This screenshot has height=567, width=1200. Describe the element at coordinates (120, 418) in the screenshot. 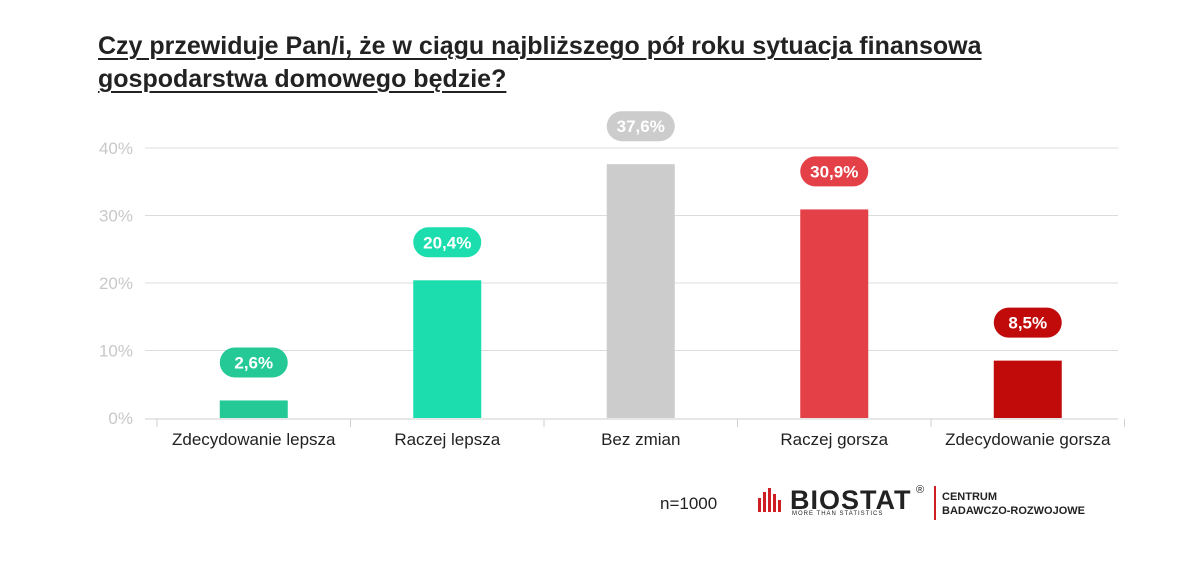

I see `y-tick-label: 0%` at that location.